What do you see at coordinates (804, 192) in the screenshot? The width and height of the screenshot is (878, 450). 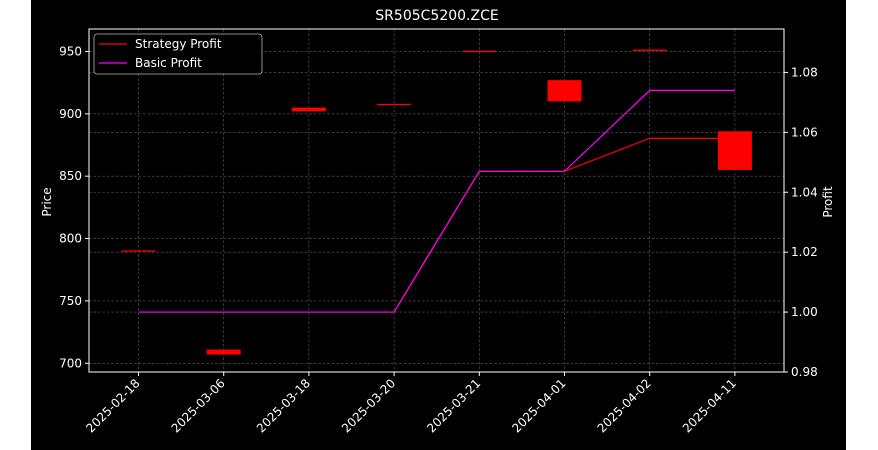 I see `y-tick-label-right: 1.04` at bounding box center [804, 192].